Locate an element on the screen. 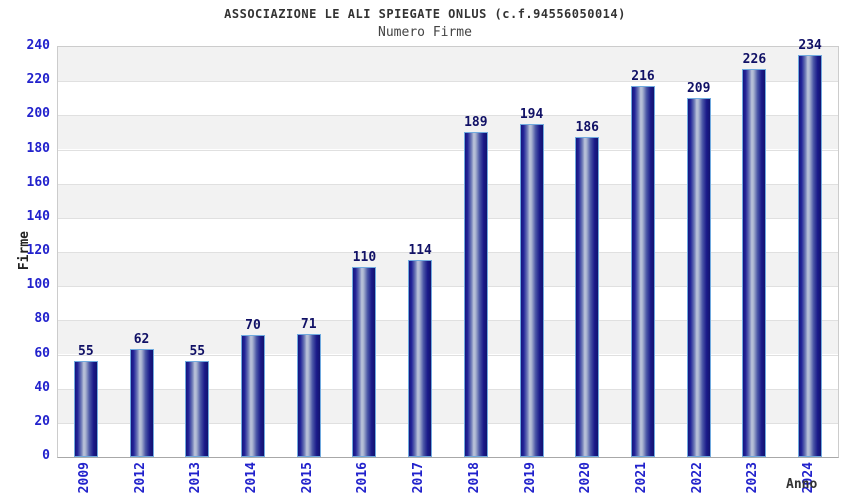  y-tick-label: 240 is located at coordinates (38, 45).